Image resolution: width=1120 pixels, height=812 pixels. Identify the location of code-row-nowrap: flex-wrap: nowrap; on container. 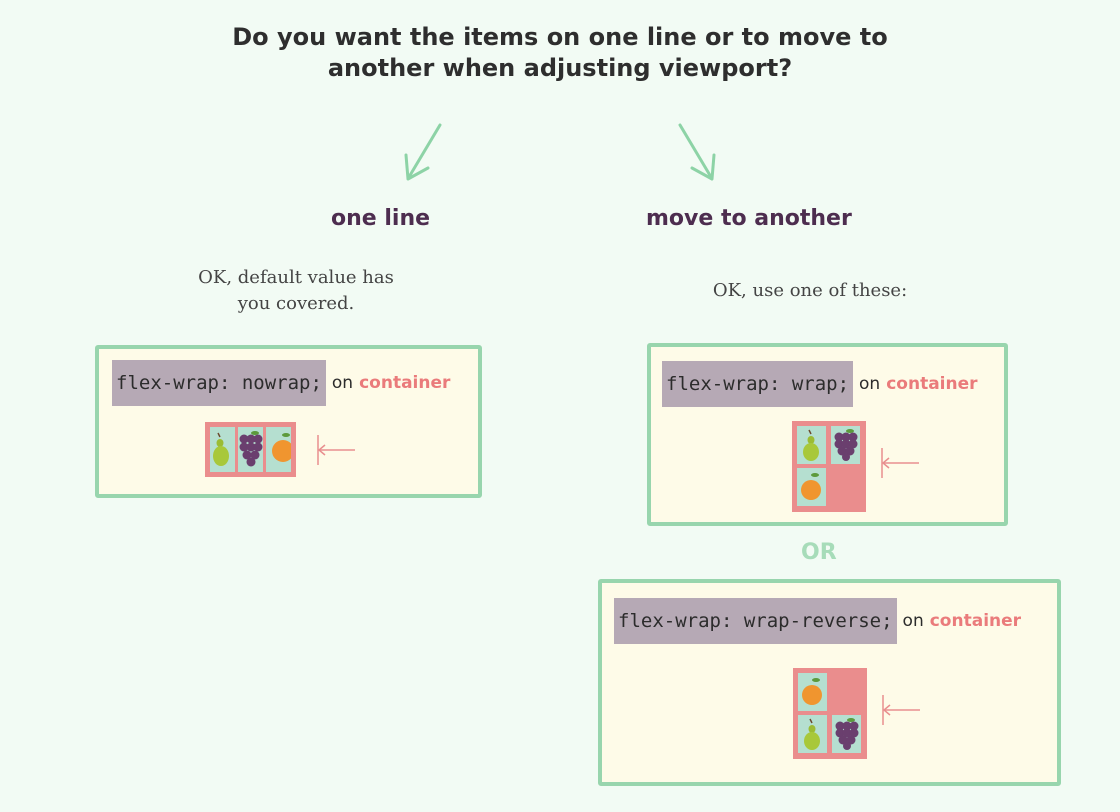
(281, 383).